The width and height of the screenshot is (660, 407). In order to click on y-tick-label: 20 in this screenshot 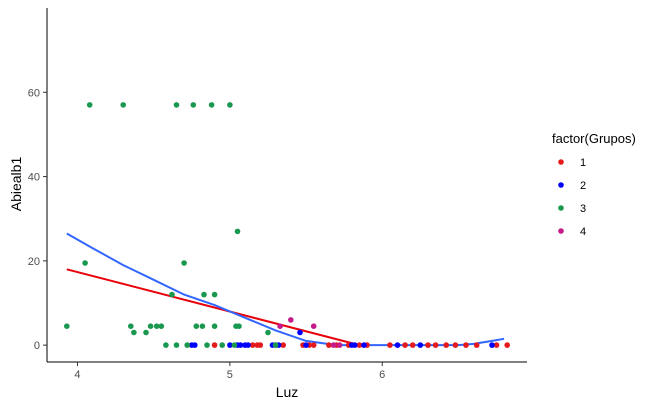, I will do `click(34, 262)`.